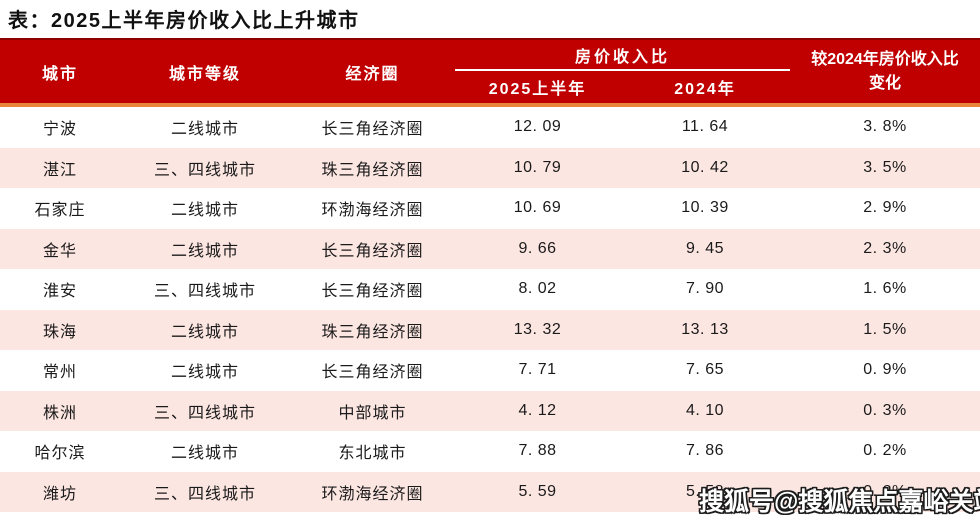 Image resolution: width=980 pixels, height=522 pixels. I want to click on cell-city: 潍坊, so click(59, 494).